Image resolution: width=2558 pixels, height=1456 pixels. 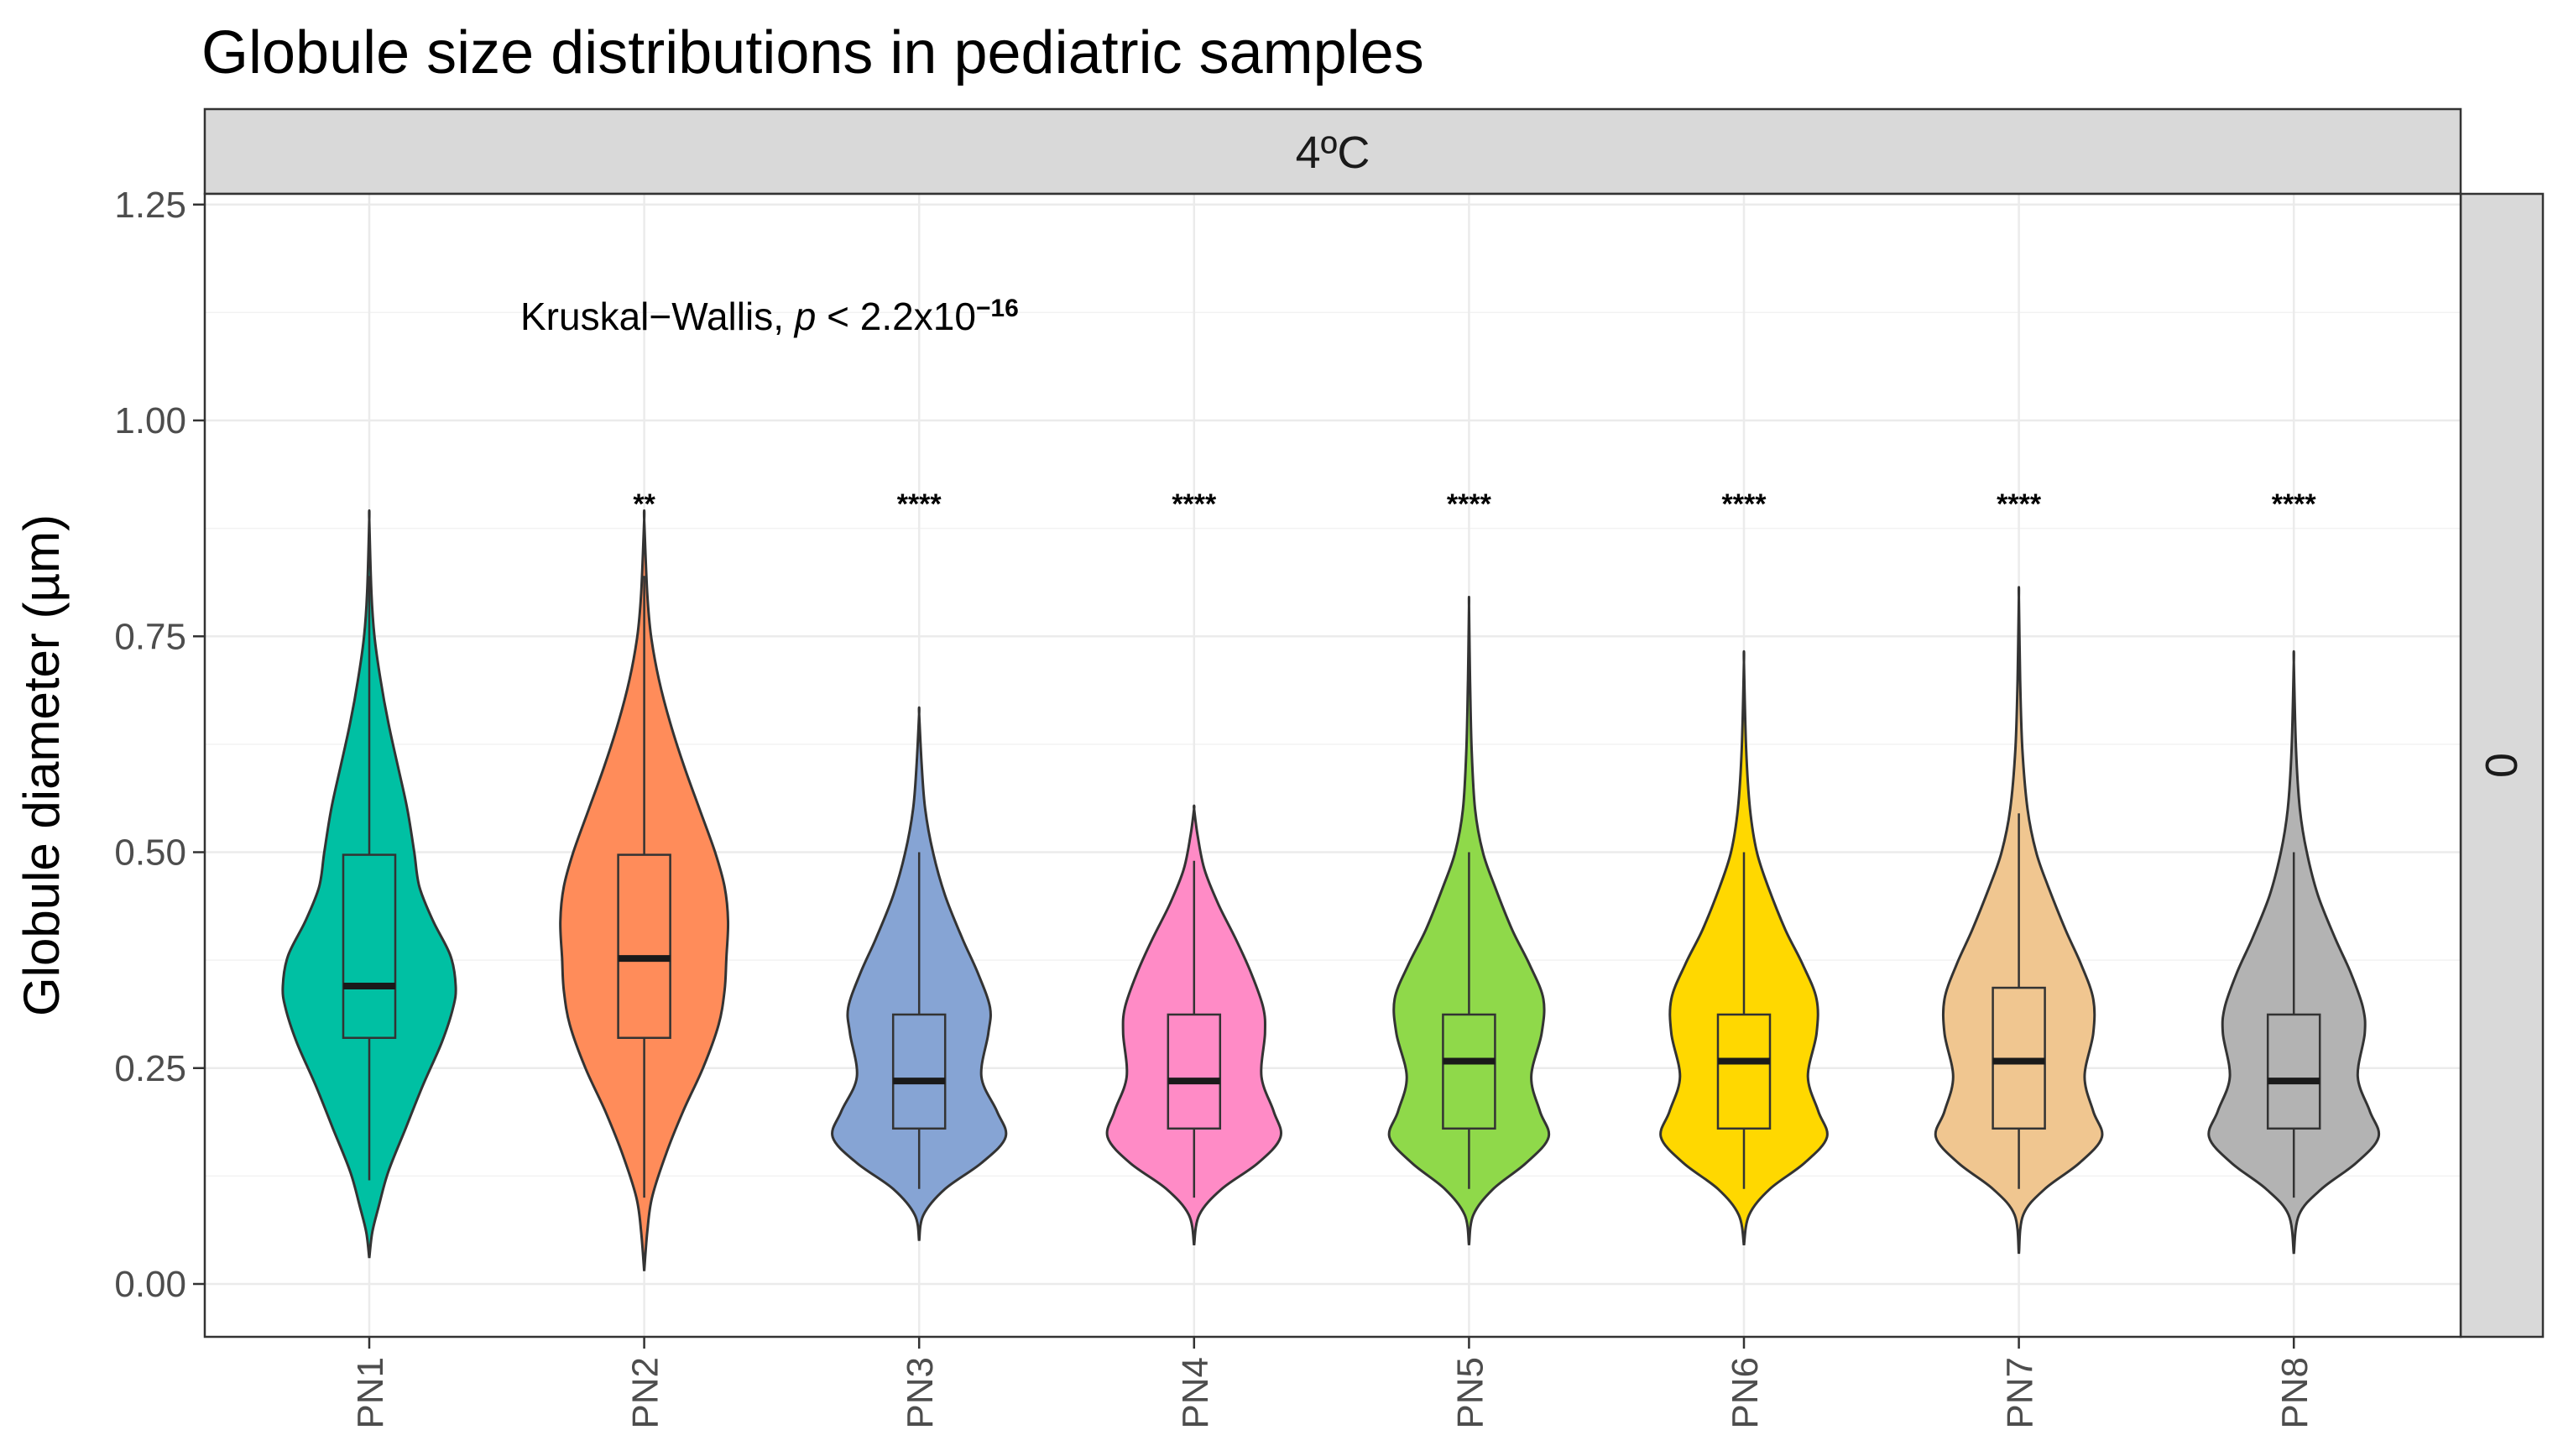 What do you see at coordinates (41, 765) in the screenshot?
I see `y-axis-title: Globule diameter (µm)` at bounding box center [41, 765].